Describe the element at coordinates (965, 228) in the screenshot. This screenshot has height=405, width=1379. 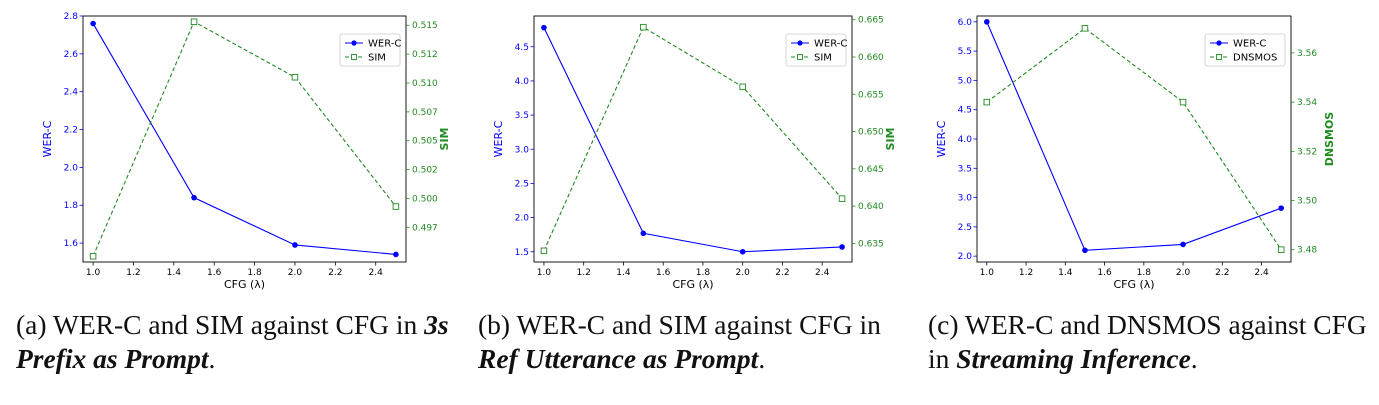
I see `left-y-tick-label: 2.5` at that location.